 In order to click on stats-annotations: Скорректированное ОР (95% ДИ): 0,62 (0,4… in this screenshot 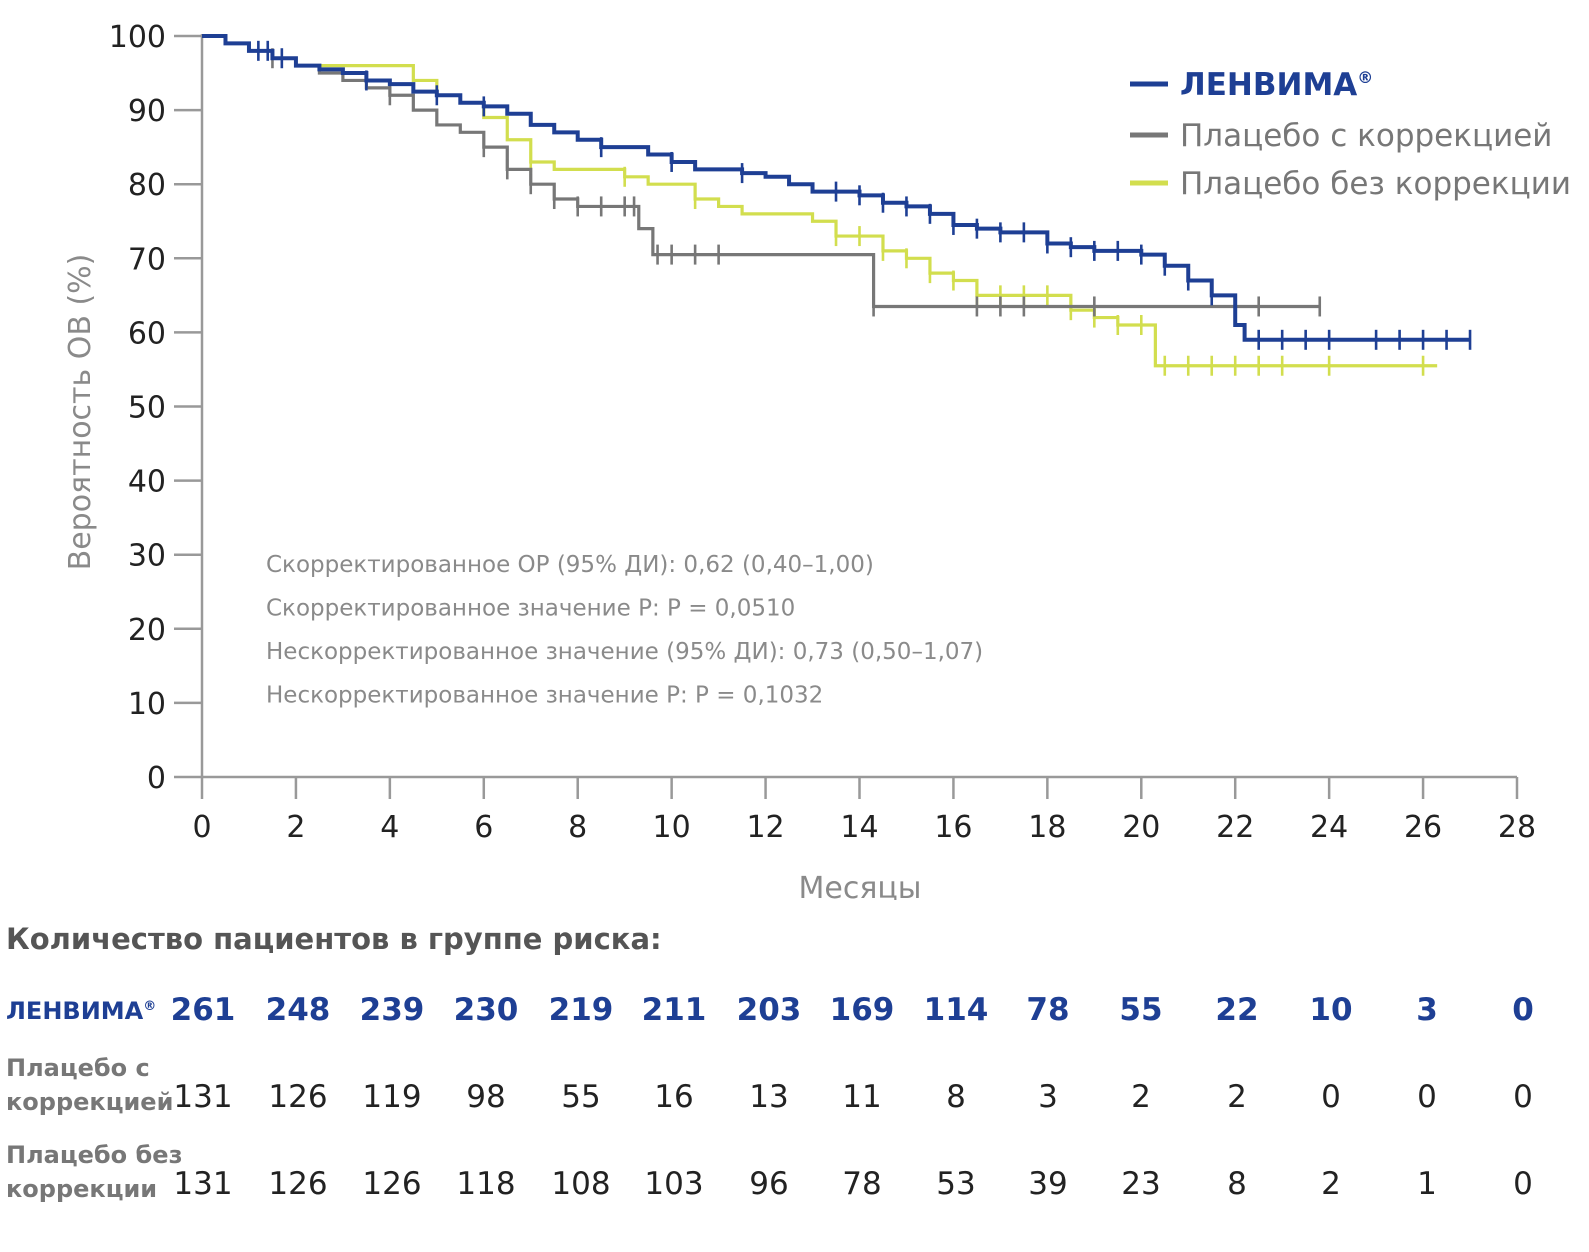, I will do `click(624, 630)`.